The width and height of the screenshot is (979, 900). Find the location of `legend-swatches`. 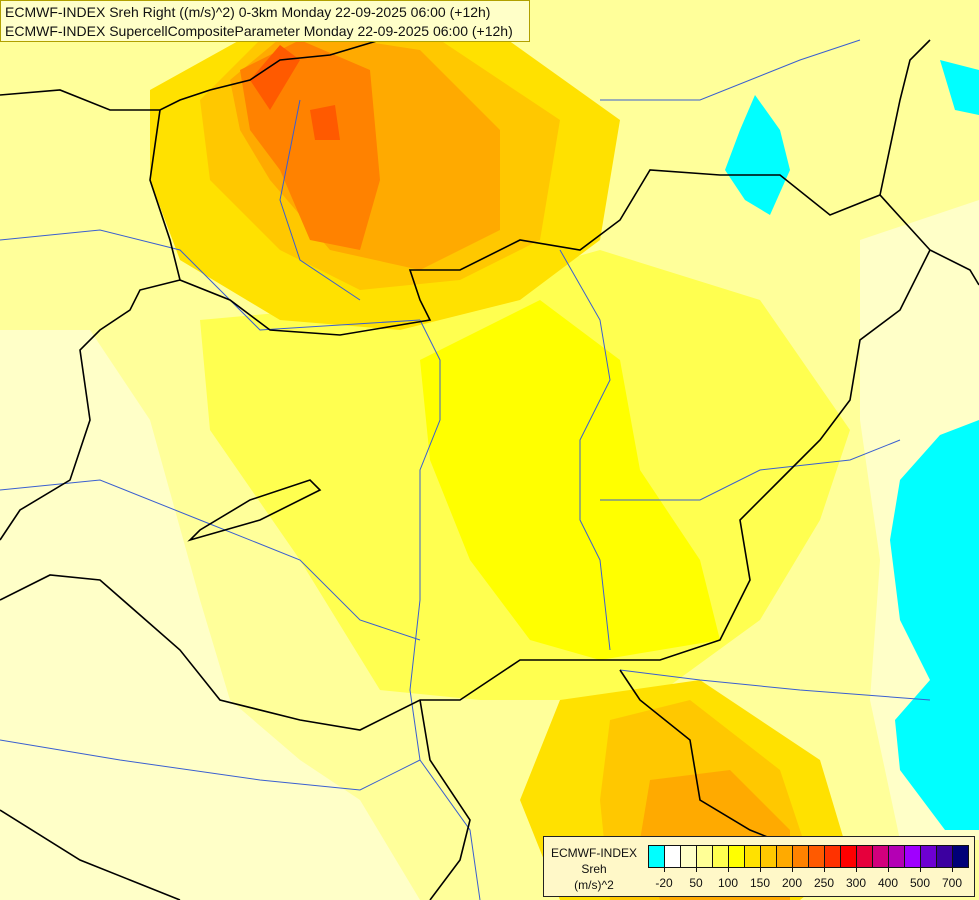

legend-swatches is located at coordinates (808, 856).